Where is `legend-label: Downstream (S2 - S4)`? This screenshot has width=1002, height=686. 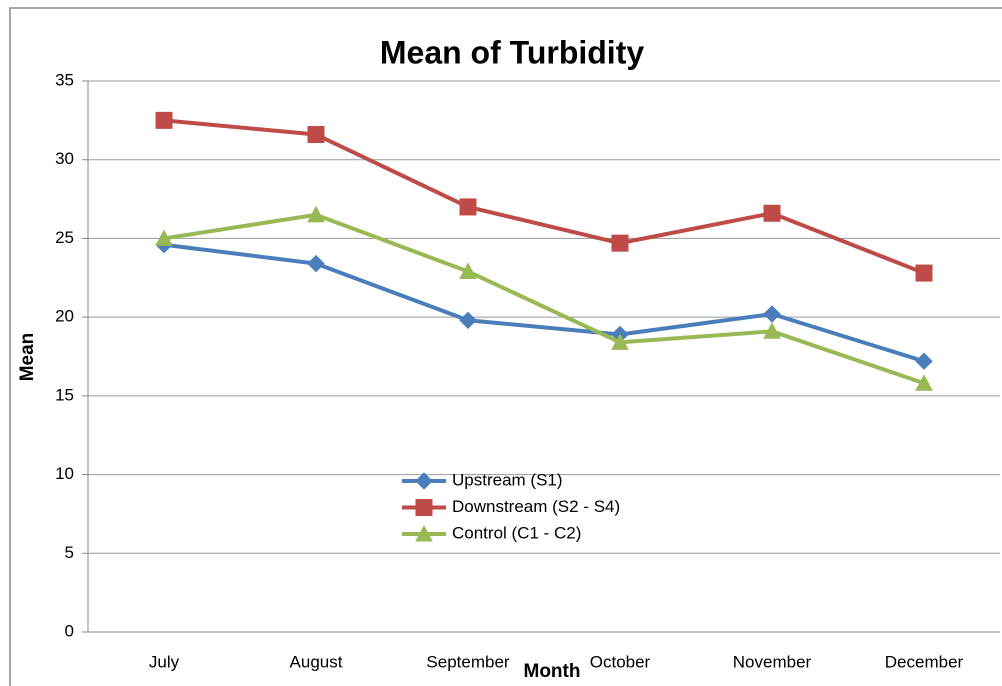 legend-label: Downstream (S2 - S4) is located at coordinates (536, 506).